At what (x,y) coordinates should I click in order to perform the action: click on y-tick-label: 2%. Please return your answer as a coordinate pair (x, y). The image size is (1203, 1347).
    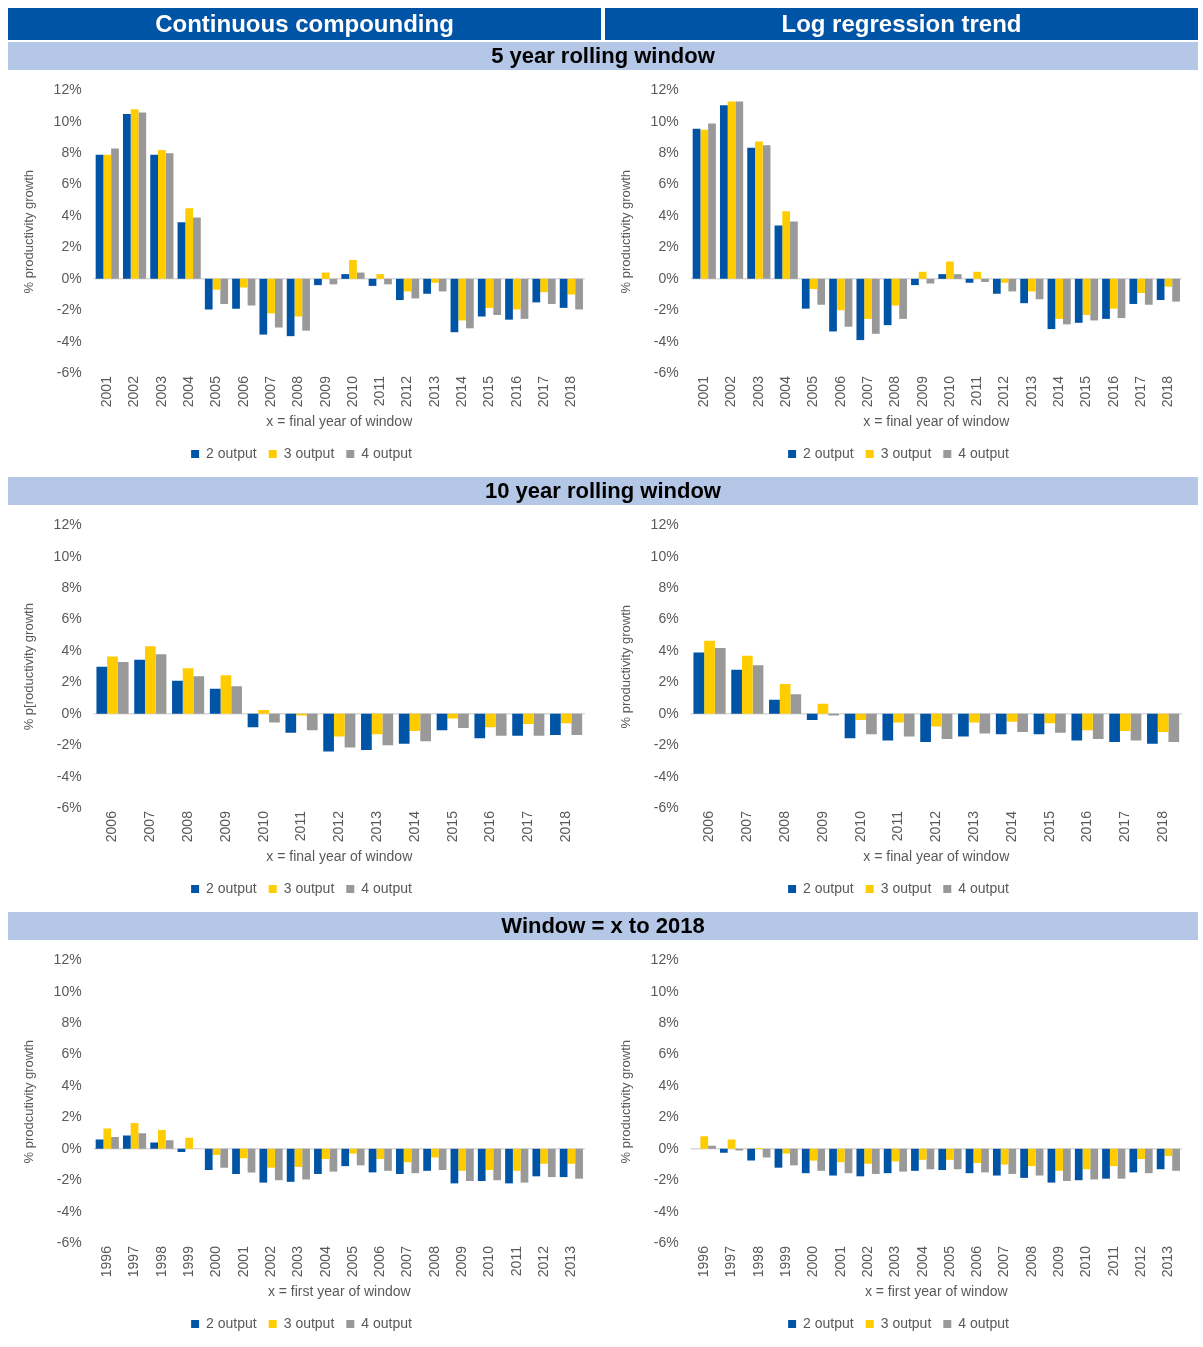
    Looking at the image, I should click on (668, 246).